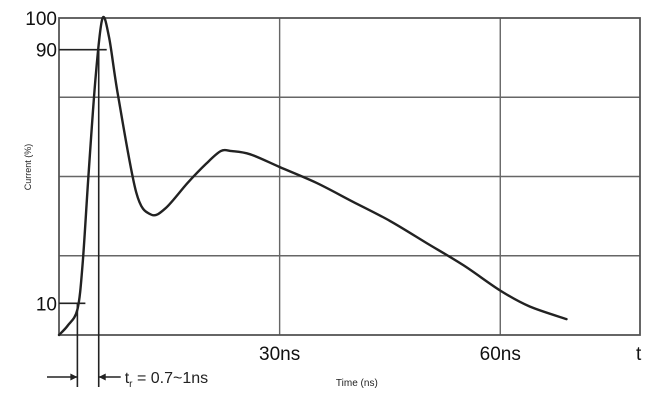 The width and height of the screenshot is (655, 393). What do you see at coordinates (171, 378) in the screenshot?
I see `rise-time-value: = 0.7~1ns` at bounding box center [171, 378].